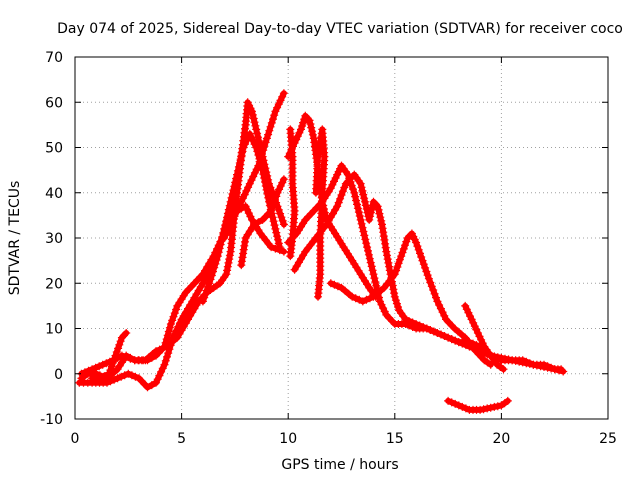 The image size is (640, 480). I want to click on x-tick-label: 25, so click(608, 439).